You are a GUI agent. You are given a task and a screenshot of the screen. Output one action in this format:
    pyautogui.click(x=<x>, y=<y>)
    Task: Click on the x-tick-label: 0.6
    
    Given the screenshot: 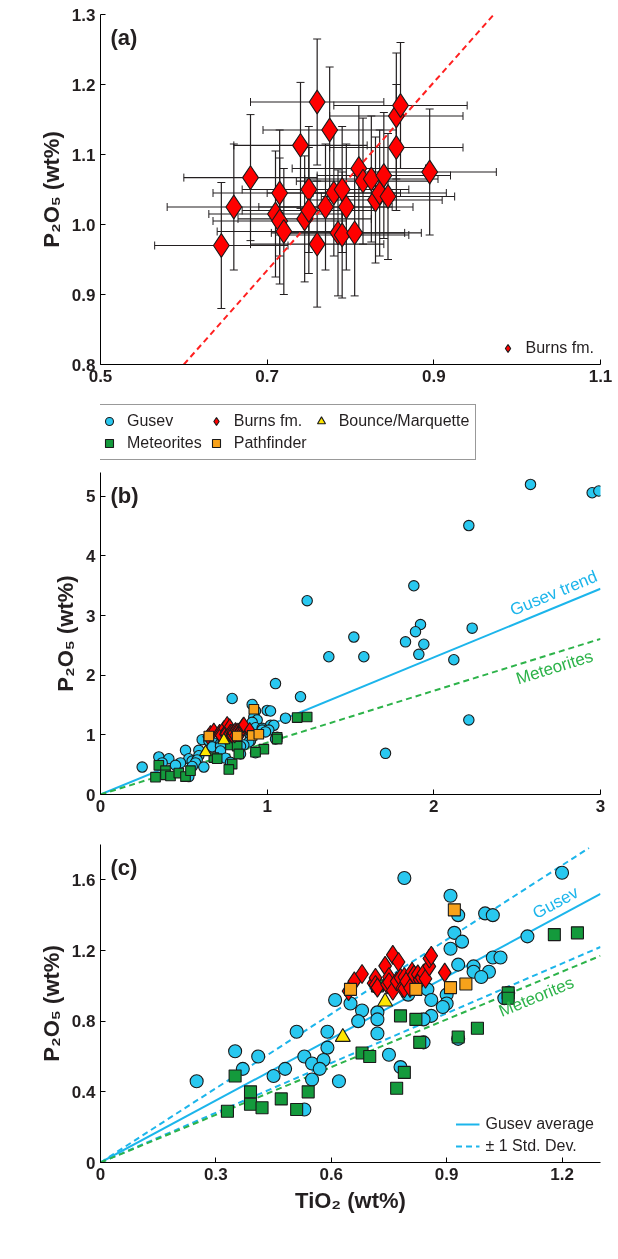 What is the action you would take?
    pyautogui.click(x=331, y=1174)
    